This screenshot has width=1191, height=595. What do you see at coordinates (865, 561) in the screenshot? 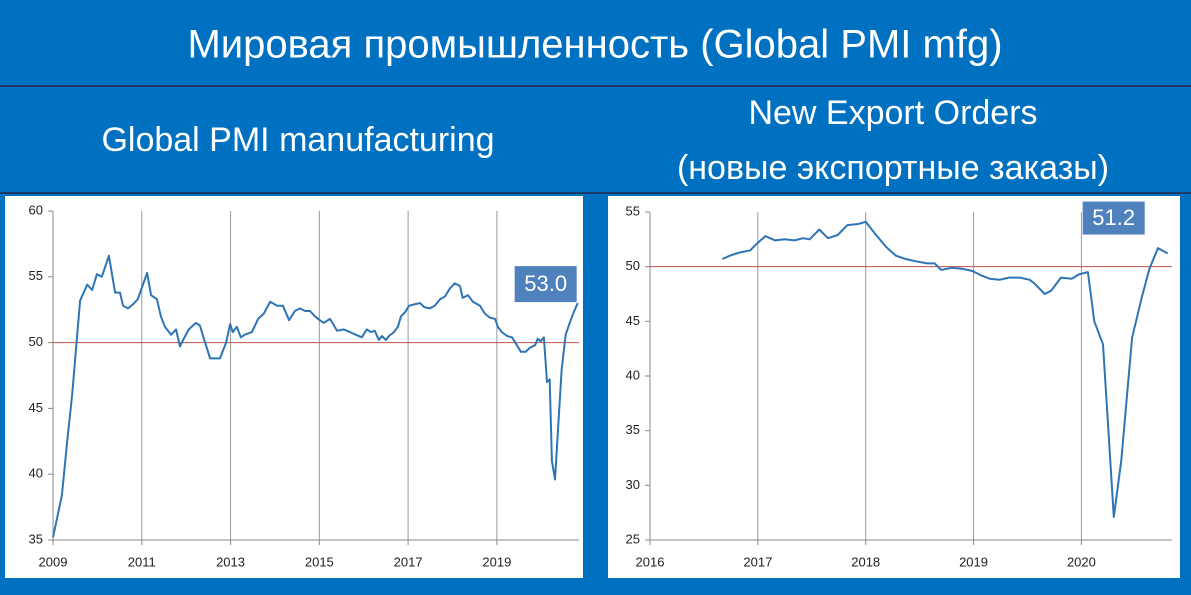
I see `x-tick-label: 2018` at bounding box center [865, 561].